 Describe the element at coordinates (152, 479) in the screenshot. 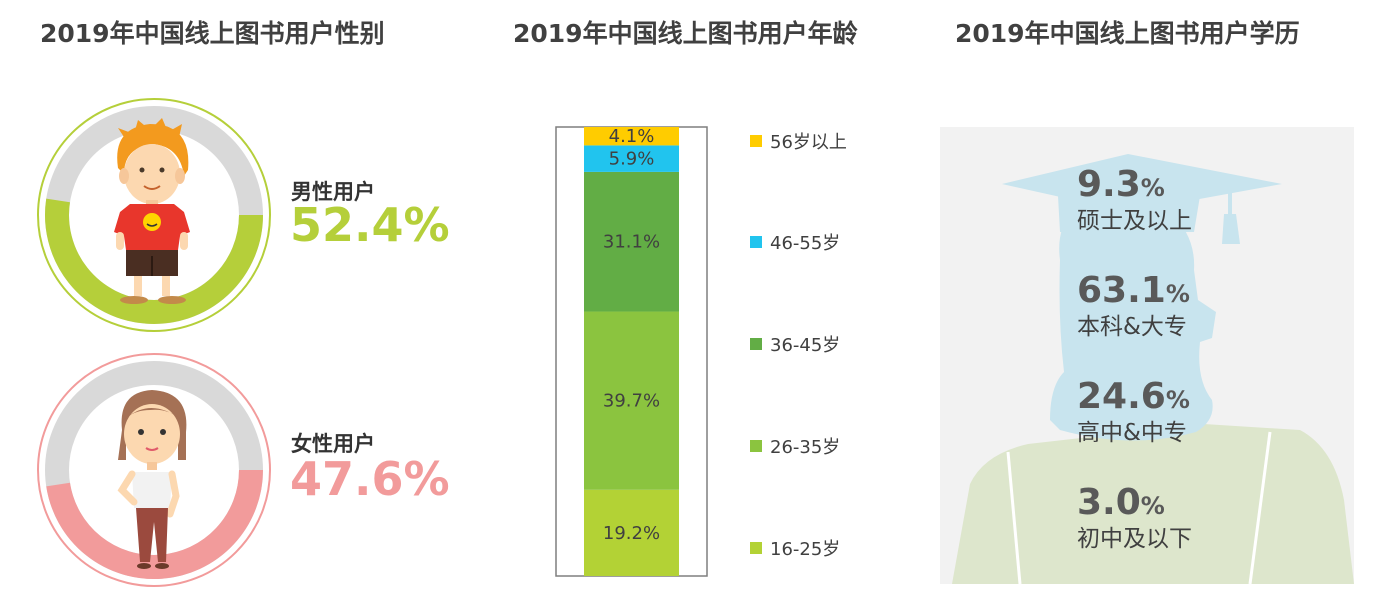

I see `female-avatar-icon` at that location.